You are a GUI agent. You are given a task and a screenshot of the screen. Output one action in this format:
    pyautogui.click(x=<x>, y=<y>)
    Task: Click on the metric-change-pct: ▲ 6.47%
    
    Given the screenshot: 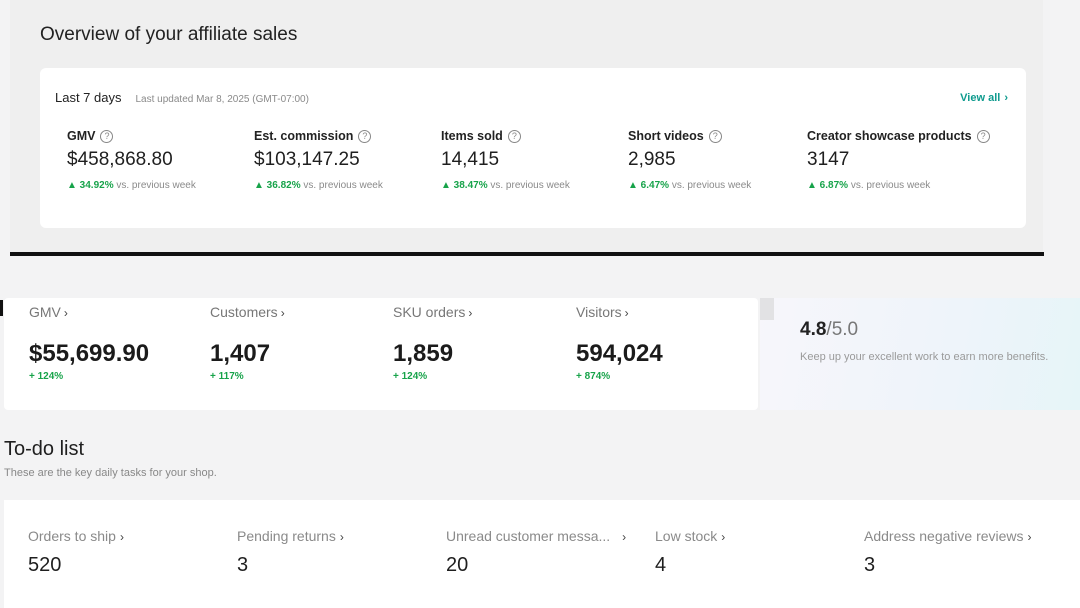 What is the action you would take?
    pyautogui.click(x=649, y=185)
    